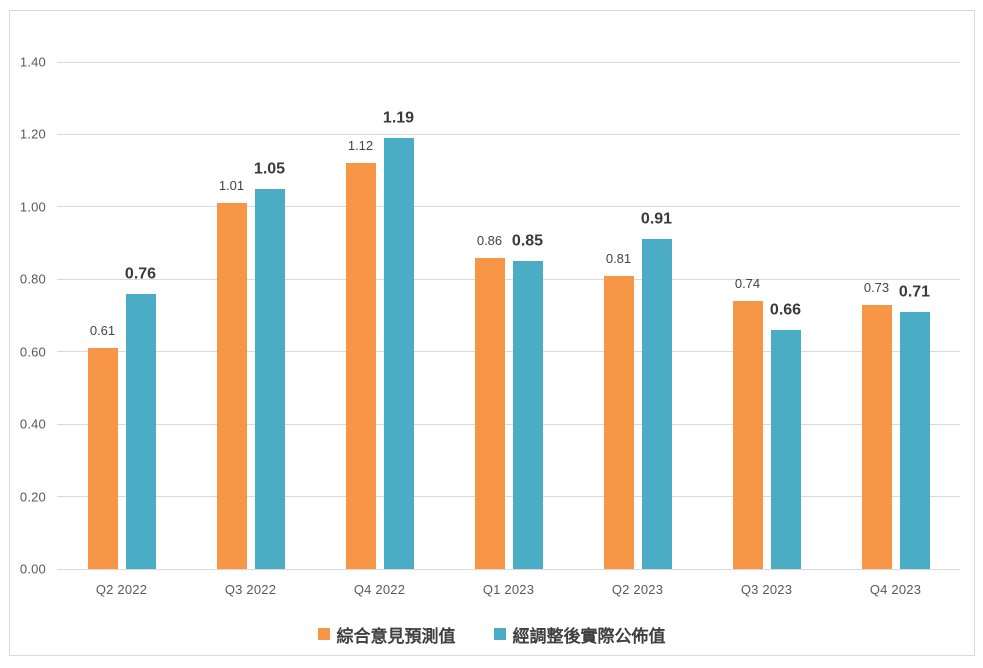  I want to click on legend-label-actual: 經調整後實際公佈值, so click(589, 636).